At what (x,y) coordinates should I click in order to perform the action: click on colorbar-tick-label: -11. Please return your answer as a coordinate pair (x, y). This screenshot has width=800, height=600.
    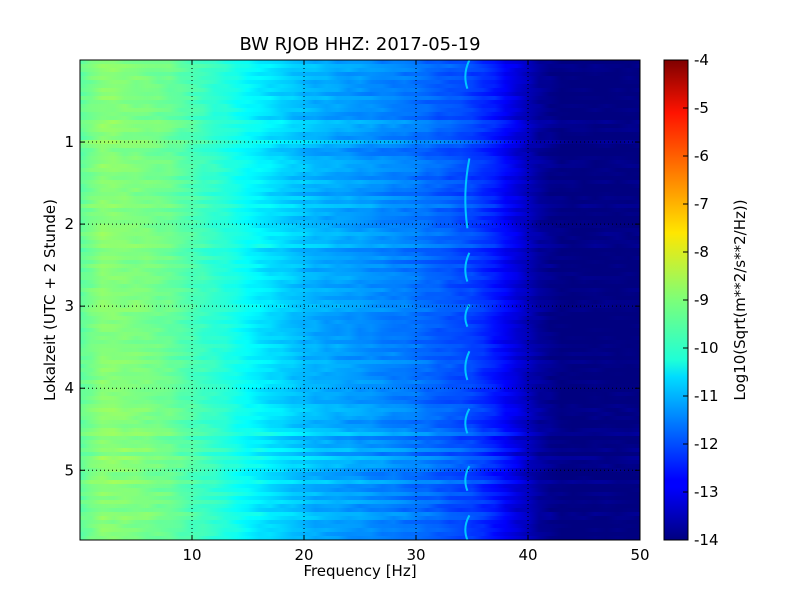
    Looking at the image, I should click on (706, 396).